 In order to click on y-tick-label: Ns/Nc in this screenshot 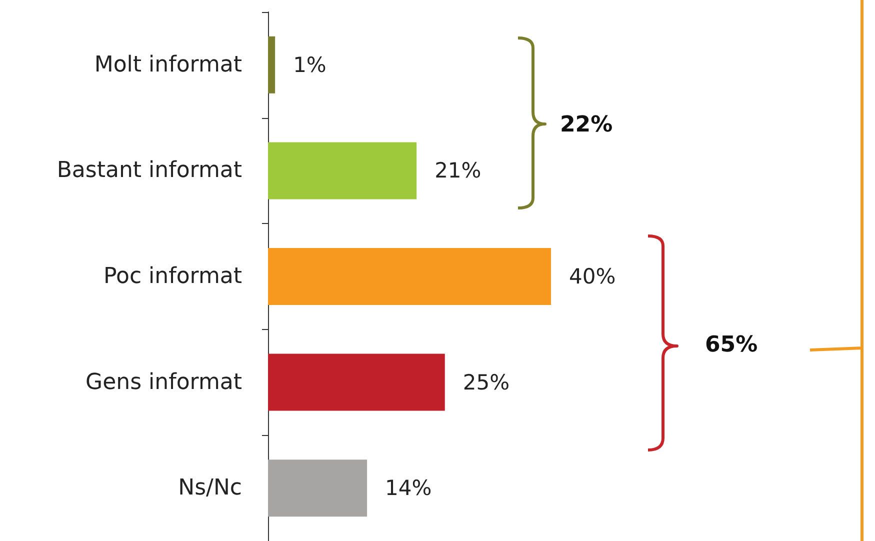, I will do `click(210, 488)`.